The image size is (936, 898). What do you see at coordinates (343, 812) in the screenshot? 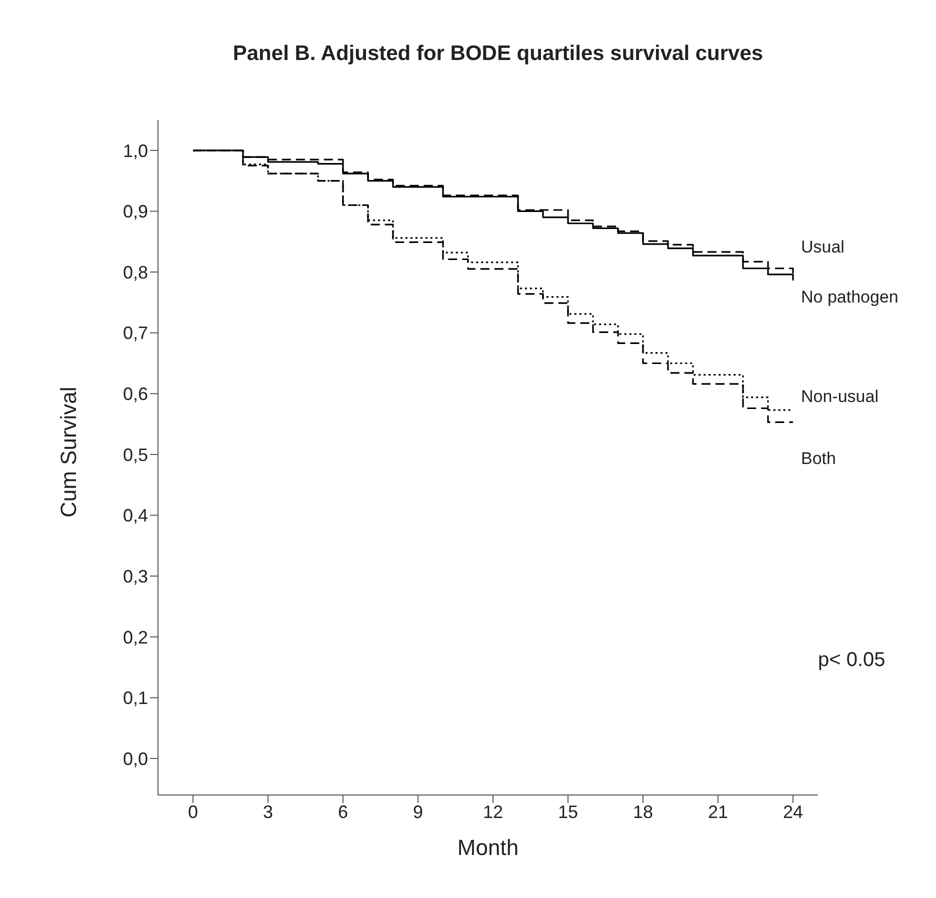
I see `x-tick-label: 6` at bounding box center [343, 812].